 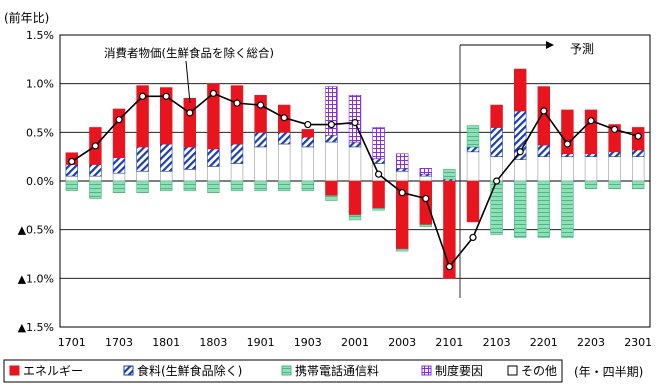 I want to click on x-tick-label: 2103, so click(x=497, y=342).